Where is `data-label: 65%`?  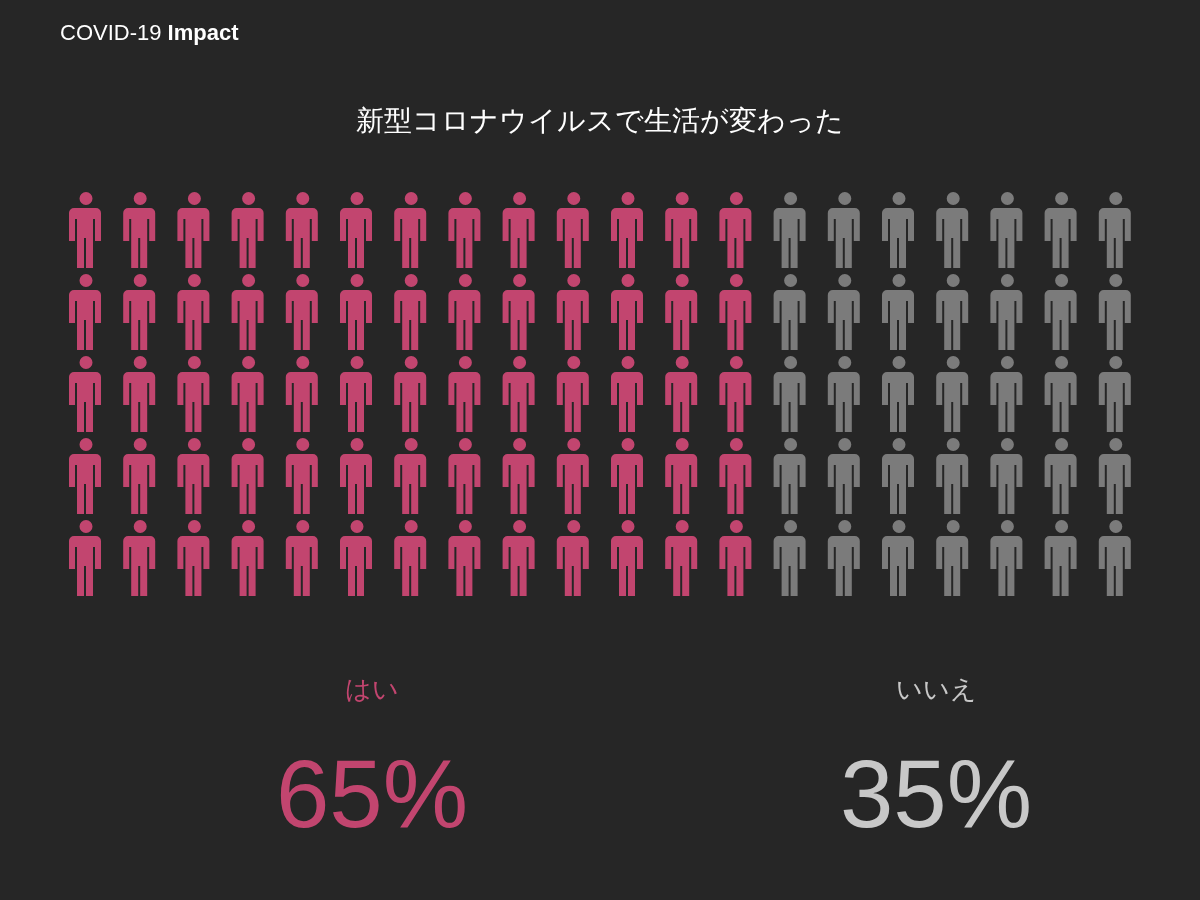 data-label: 65% is located at coordinates (372, 793).